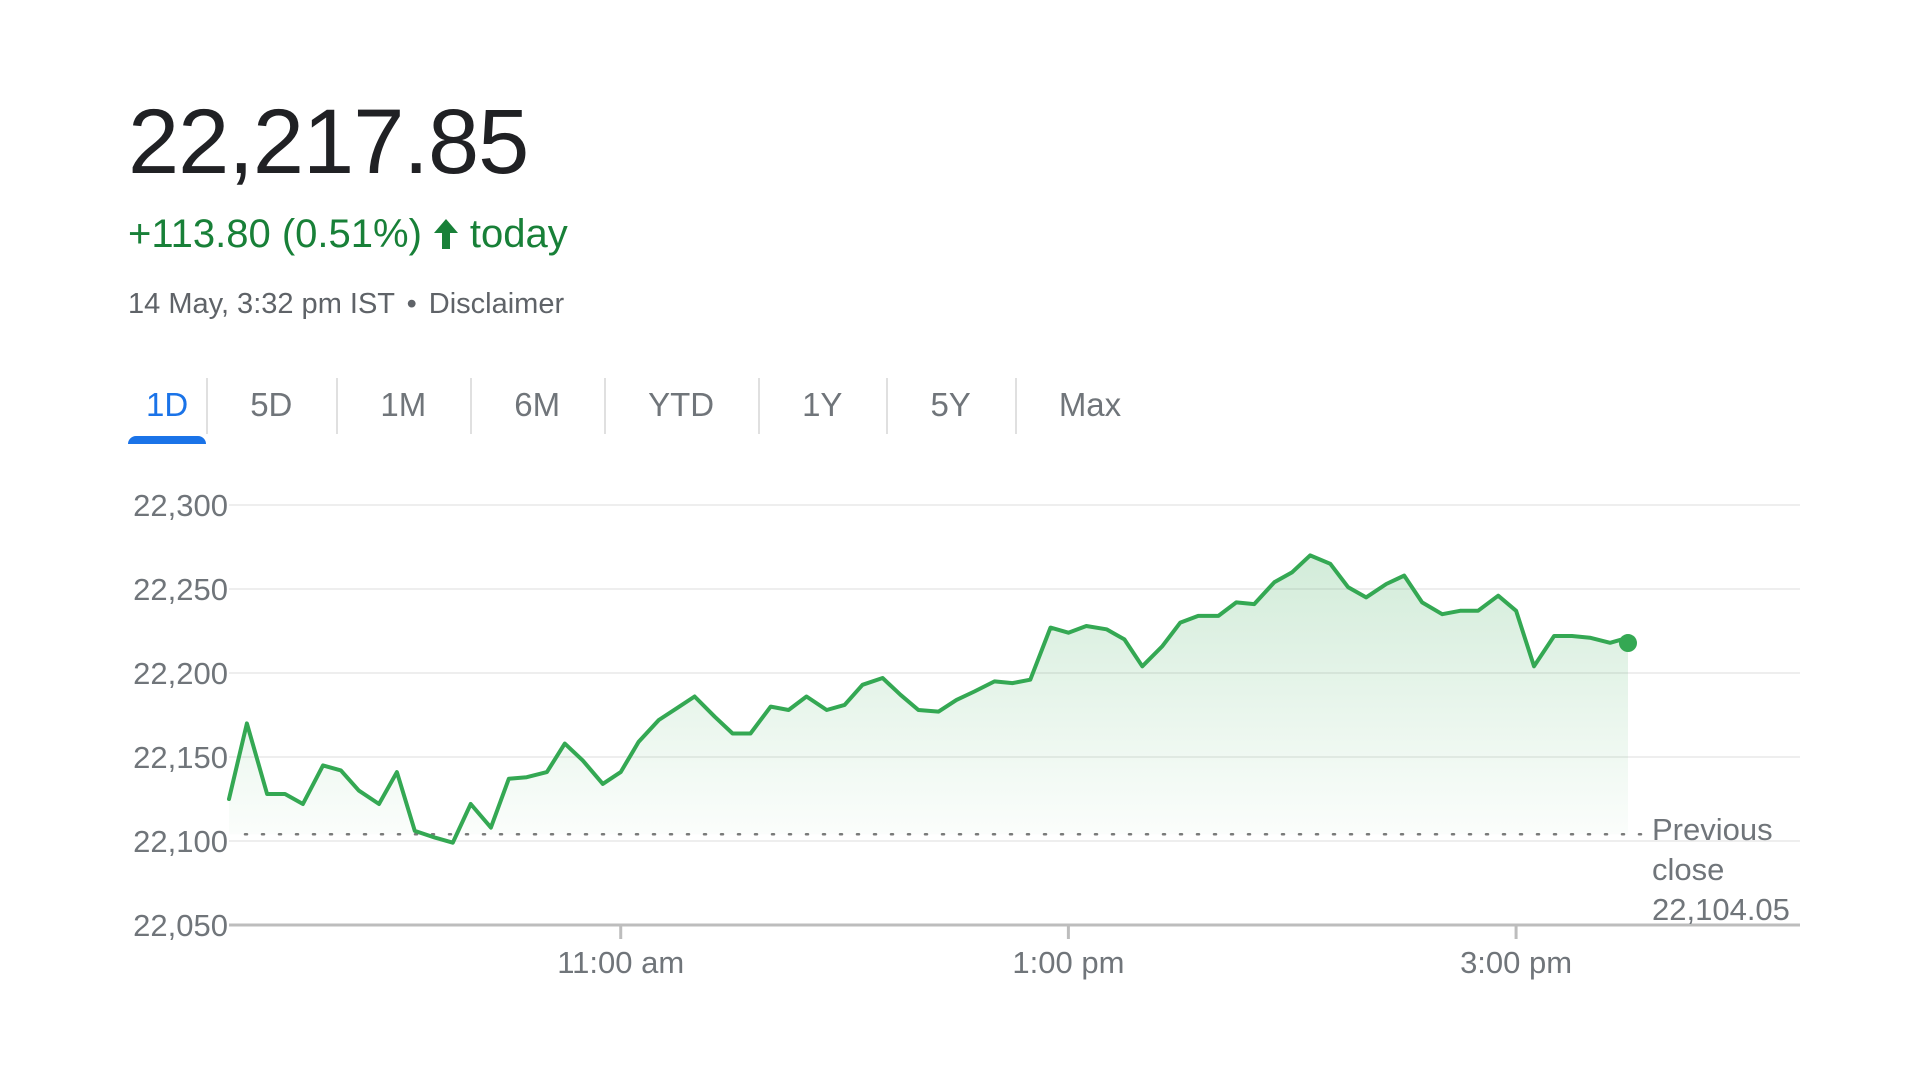 Image resolution: width=1920 pixels, height=1080 pixels. Describe the element at coordinates (271, 405) in the screenshot. I see `tab-5d: 5D` at that location.